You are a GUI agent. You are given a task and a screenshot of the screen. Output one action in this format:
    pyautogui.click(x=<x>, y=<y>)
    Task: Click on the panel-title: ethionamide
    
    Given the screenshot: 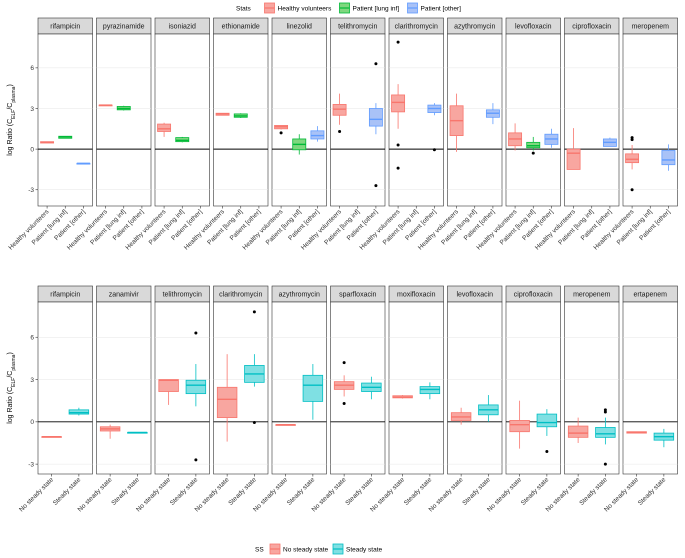 What is the action you would take?
    pyautogui.click(x=241, y=27)
    